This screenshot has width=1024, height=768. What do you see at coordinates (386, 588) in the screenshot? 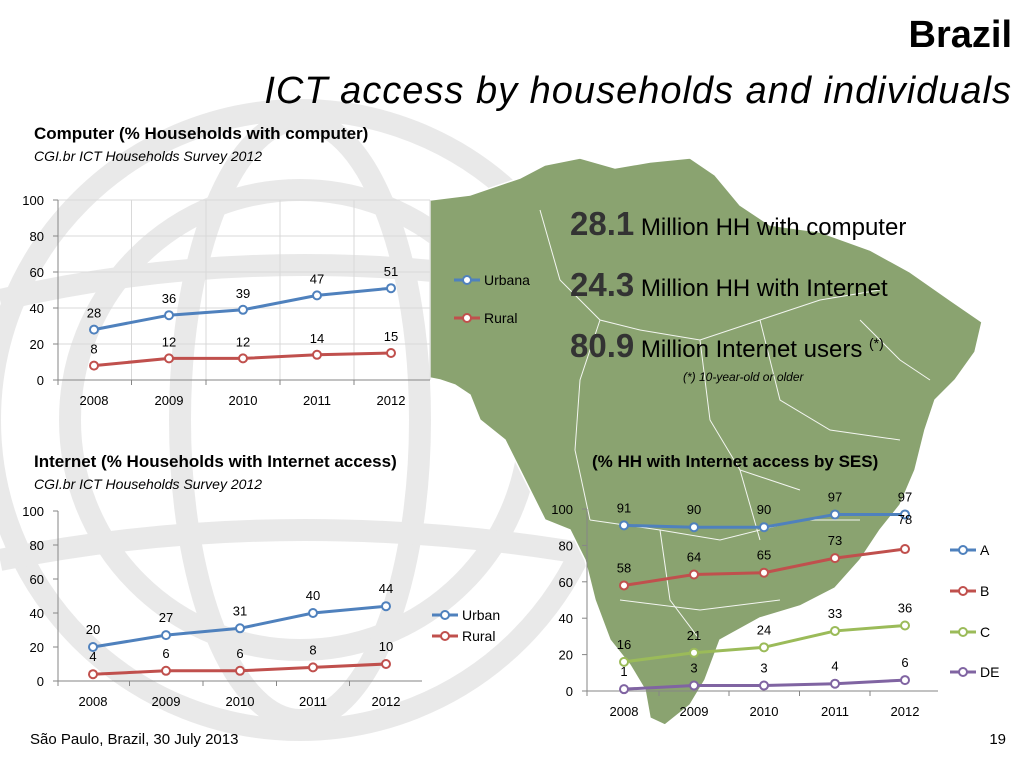
I see `data-label: 44` at bounding box center [386, 588].